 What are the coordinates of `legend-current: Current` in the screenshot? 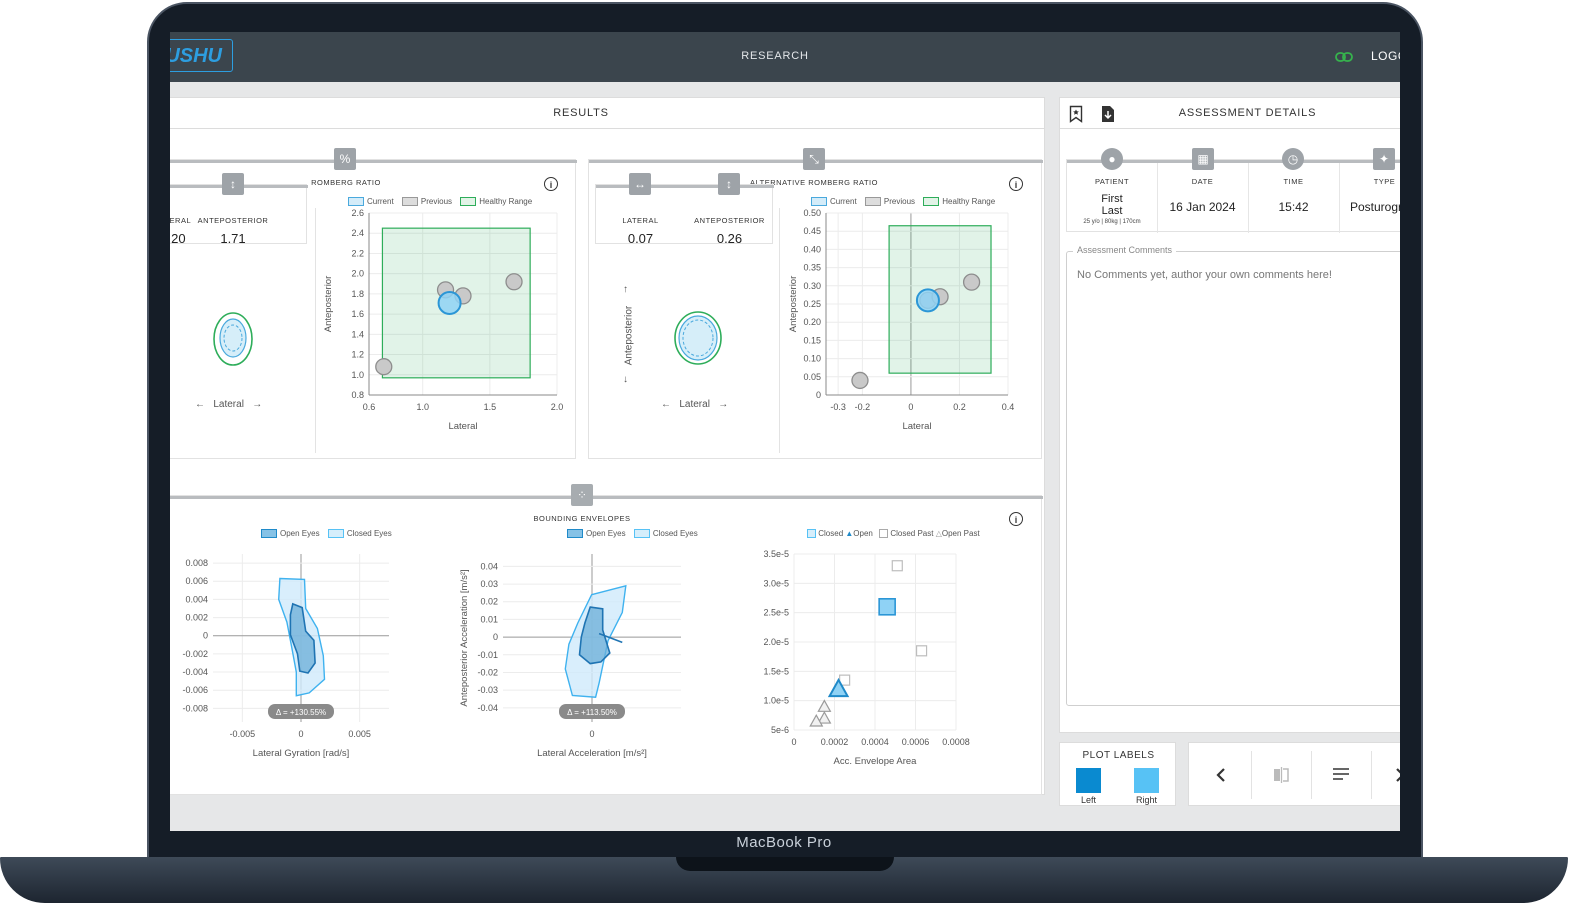 It's located at (843, 201).